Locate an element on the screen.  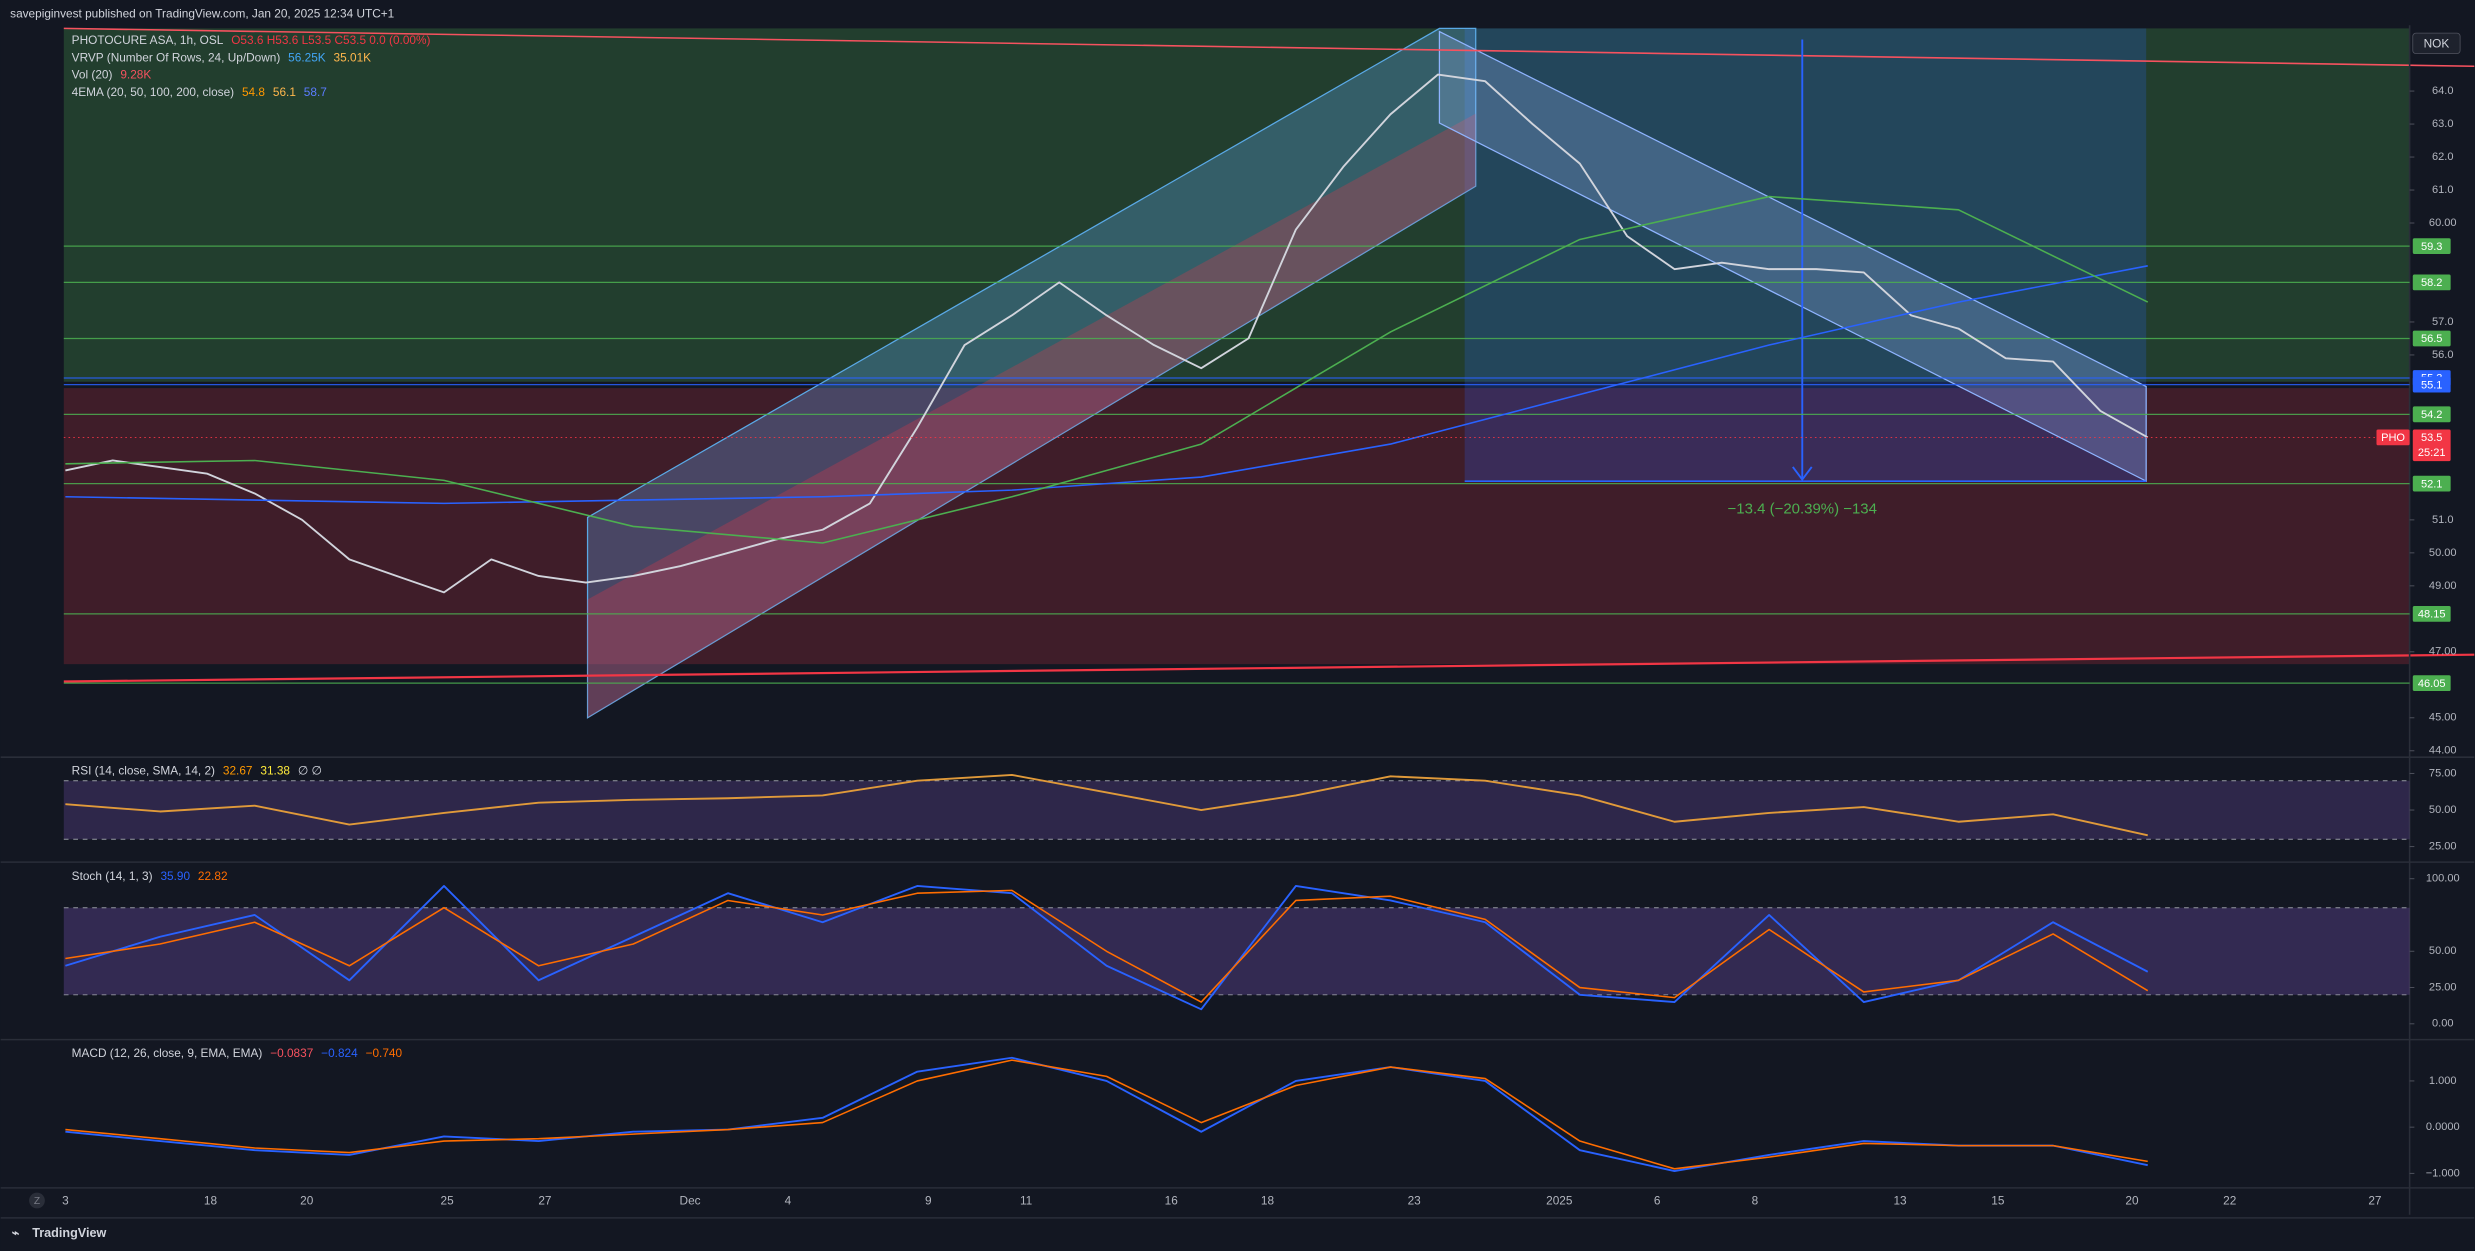
x-tick-label: 4 is located at coordinates (788, 1200).